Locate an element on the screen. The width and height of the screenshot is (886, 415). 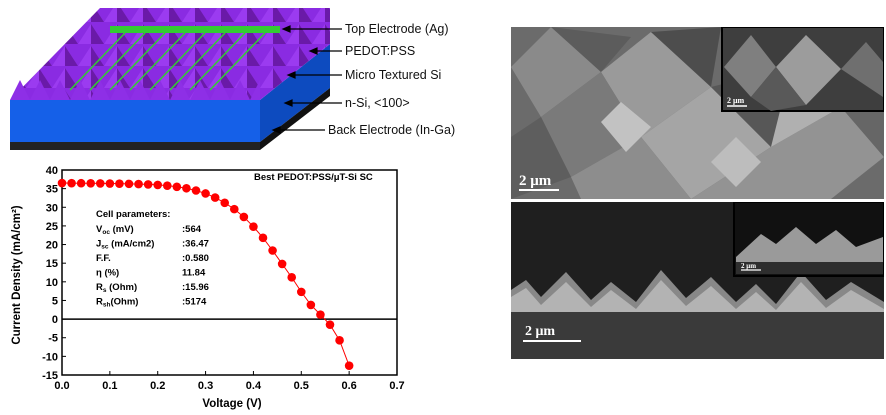
x-tick-label: 0.2 is located at coordinates (157, 386).